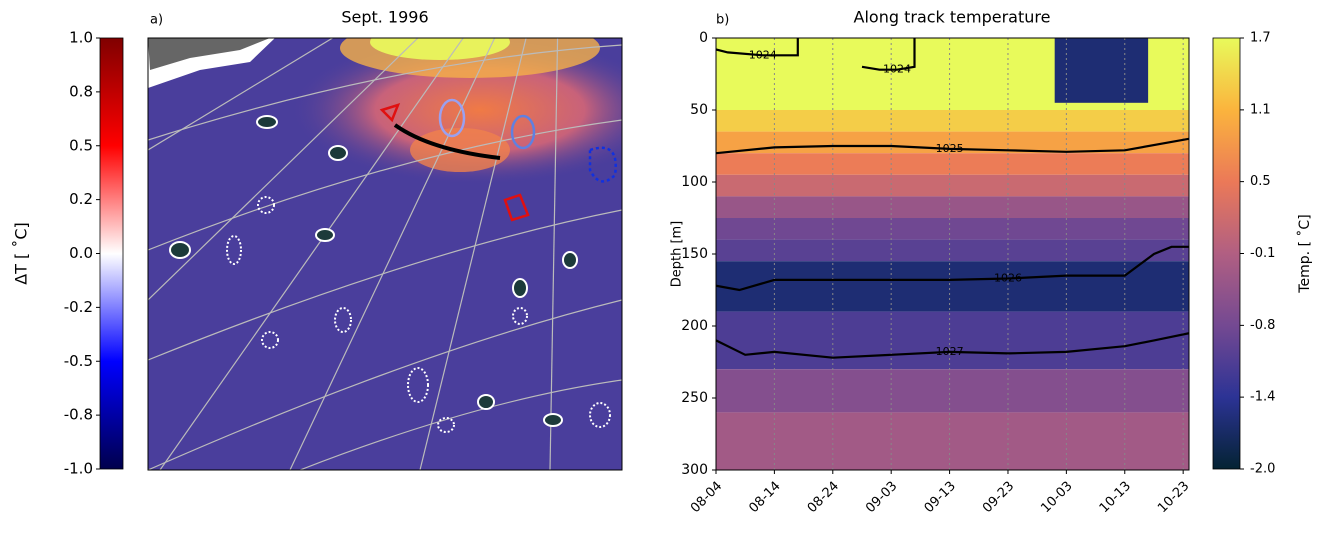 The height and width of the screenshot is (539, 1325). Describe the element at coordinates (694, 398) in the screenshot. I see `y-tick-label: 250` at that location.